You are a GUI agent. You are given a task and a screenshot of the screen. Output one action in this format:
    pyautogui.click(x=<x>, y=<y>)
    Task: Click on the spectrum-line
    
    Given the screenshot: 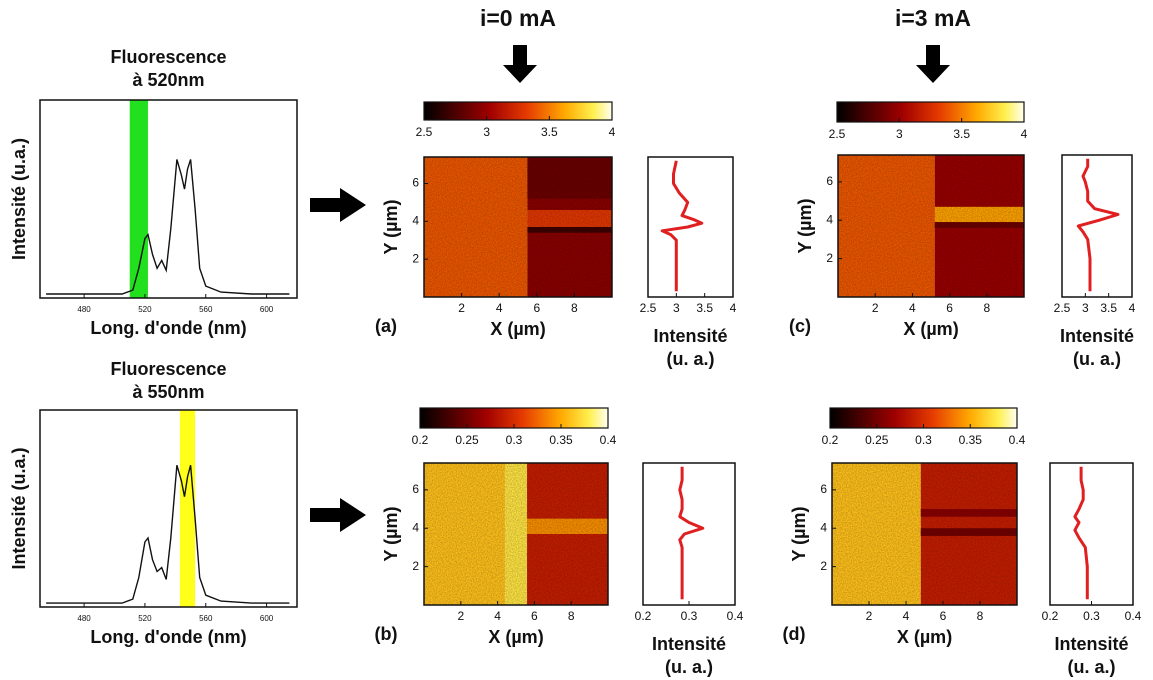 What is the action you would take?
    pyautogui.click(x=168, y=534)
    